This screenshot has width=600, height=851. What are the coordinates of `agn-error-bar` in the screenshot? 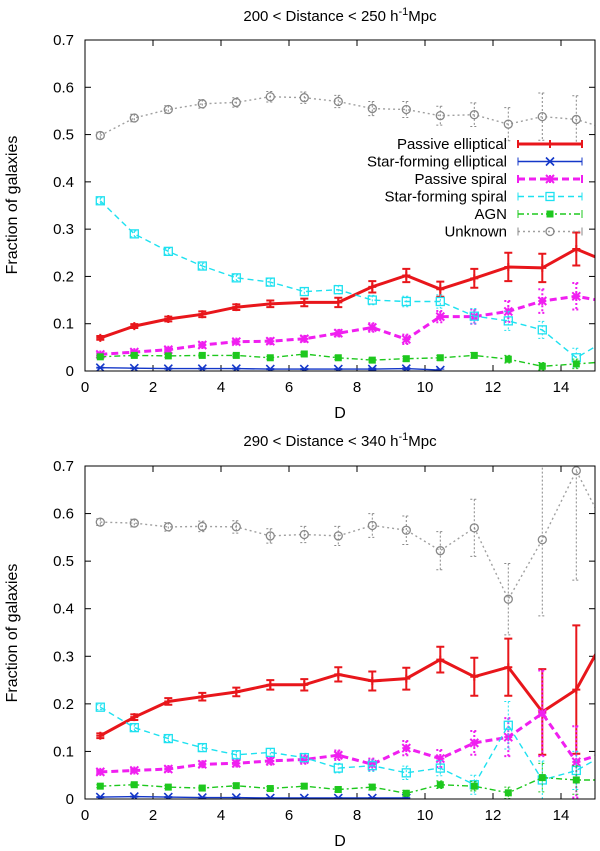 It's located at (576, 780).